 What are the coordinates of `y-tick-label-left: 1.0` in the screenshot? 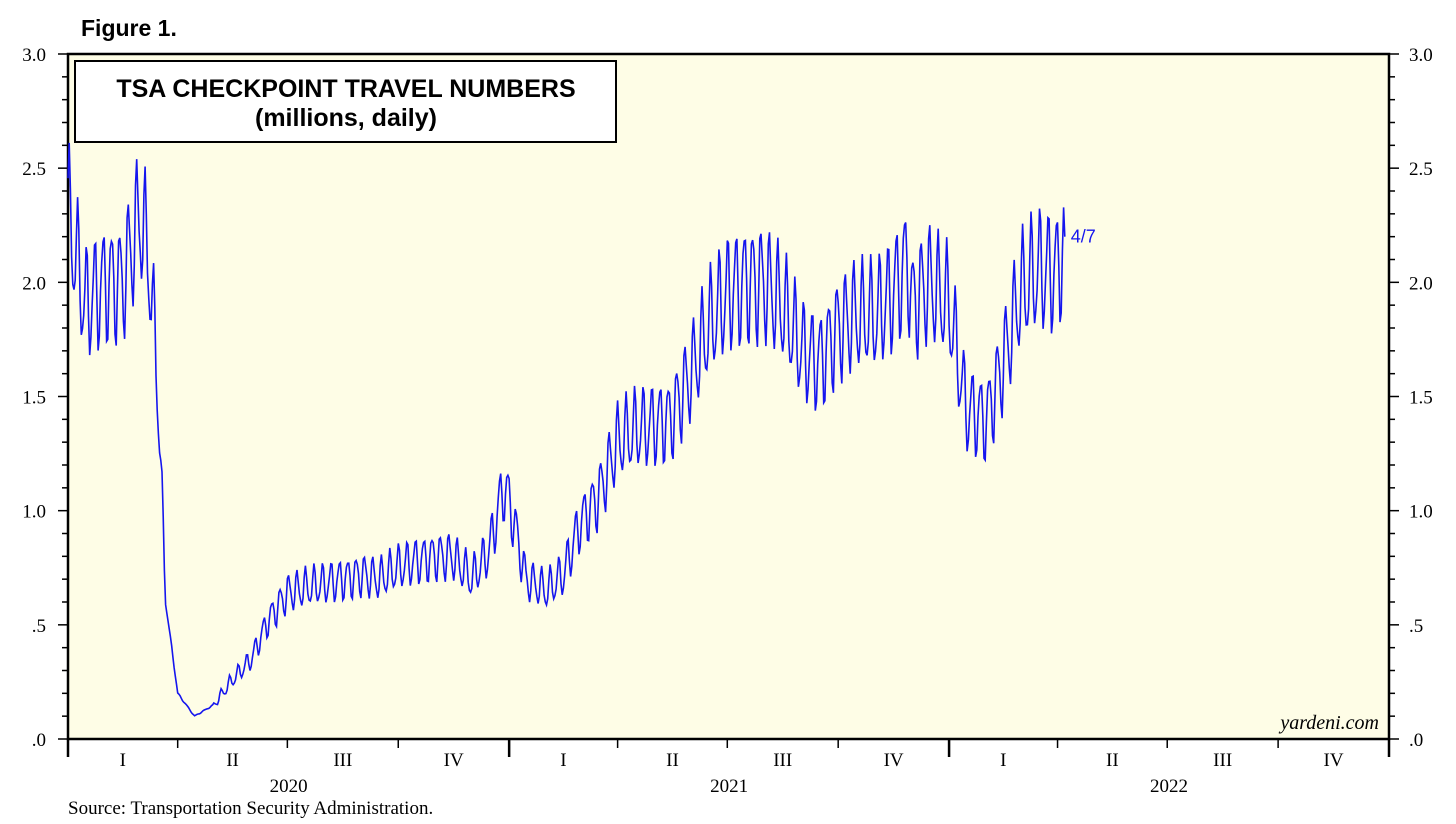 It's located at (34, 512).